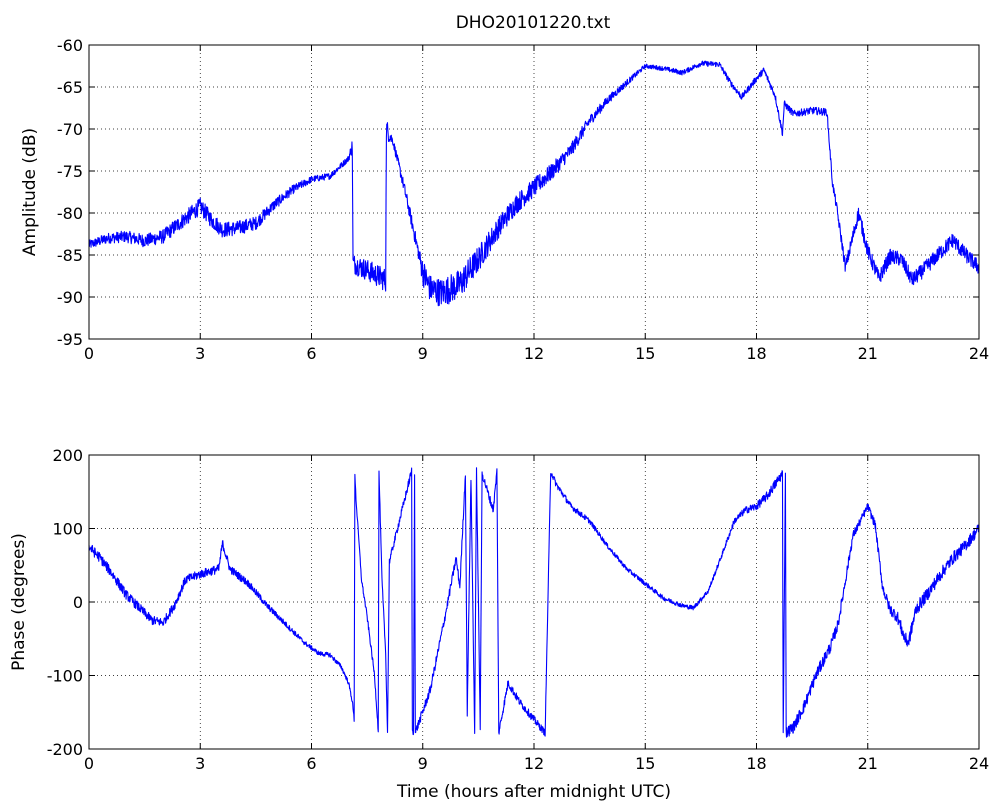 The width and height of the screenshot is (998, 806). I want to click on amplitude-x-tick-label: 12, so click(534, 353).